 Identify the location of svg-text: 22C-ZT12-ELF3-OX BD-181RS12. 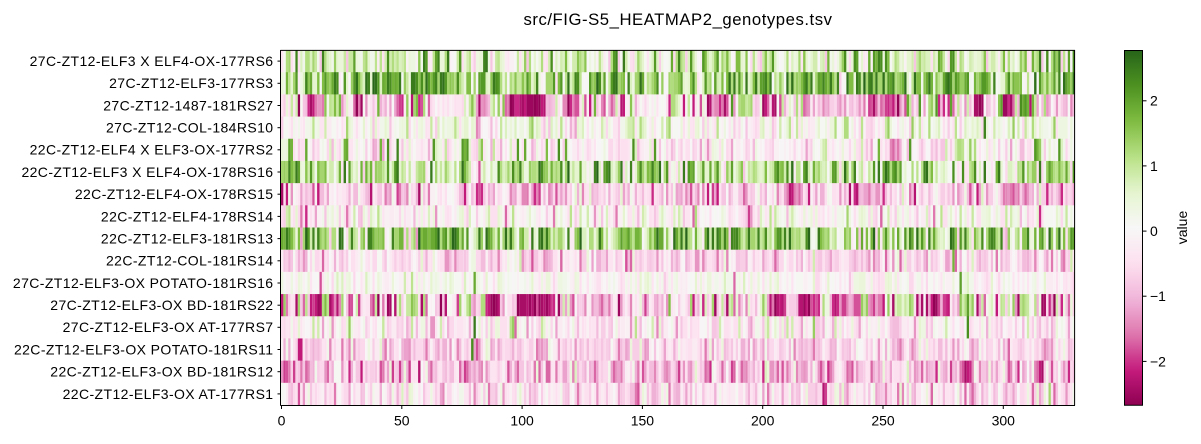
(161, 372).